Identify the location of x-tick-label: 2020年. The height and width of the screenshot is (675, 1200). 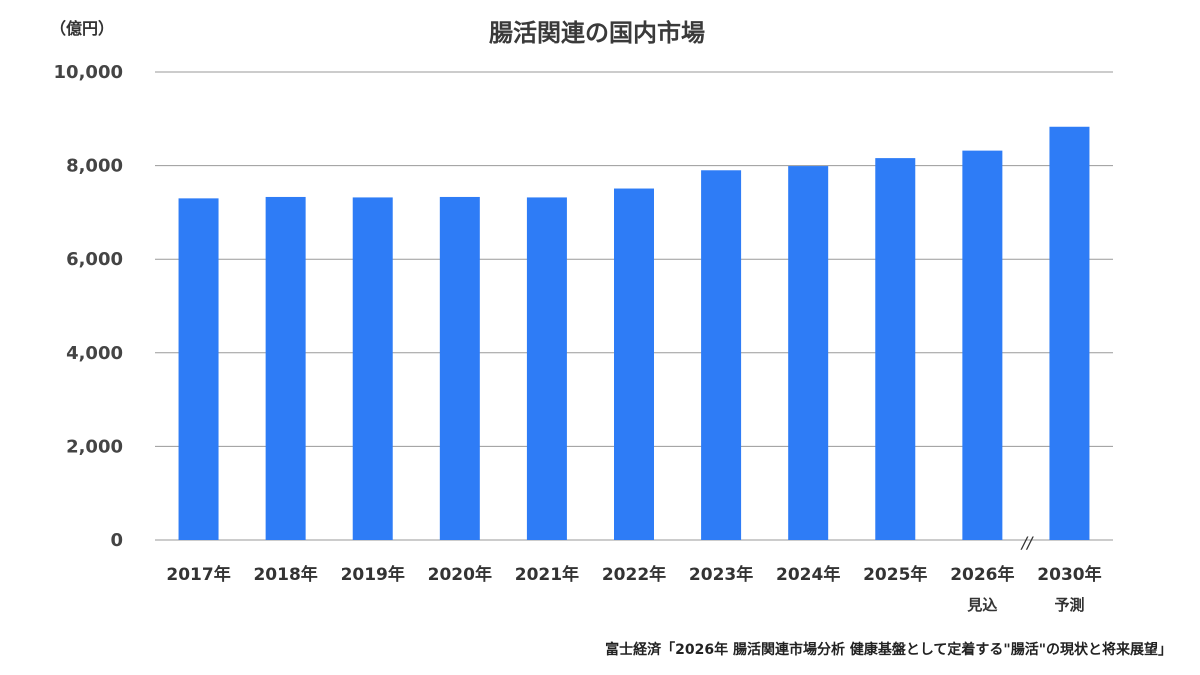
(460, 574).